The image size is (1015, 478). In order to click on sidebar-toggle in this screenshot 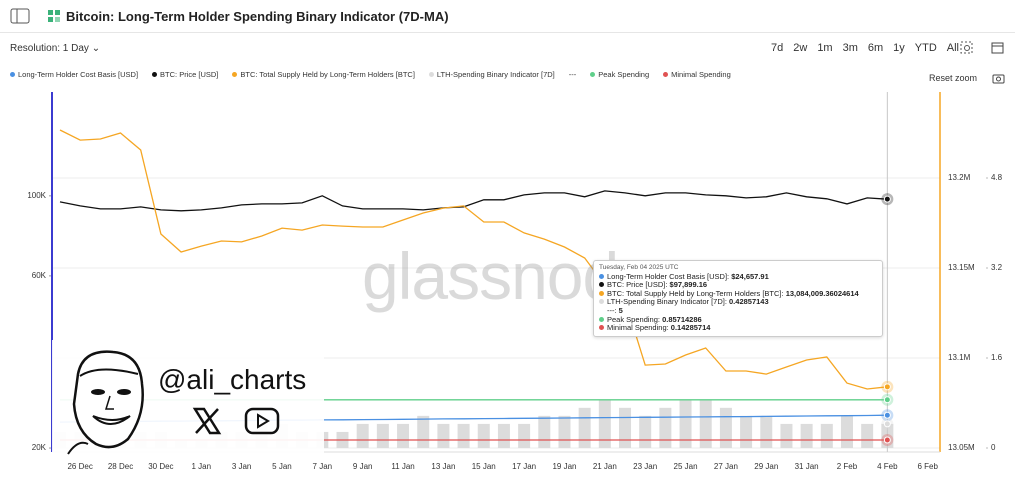, I will do `click(20, 16)`.